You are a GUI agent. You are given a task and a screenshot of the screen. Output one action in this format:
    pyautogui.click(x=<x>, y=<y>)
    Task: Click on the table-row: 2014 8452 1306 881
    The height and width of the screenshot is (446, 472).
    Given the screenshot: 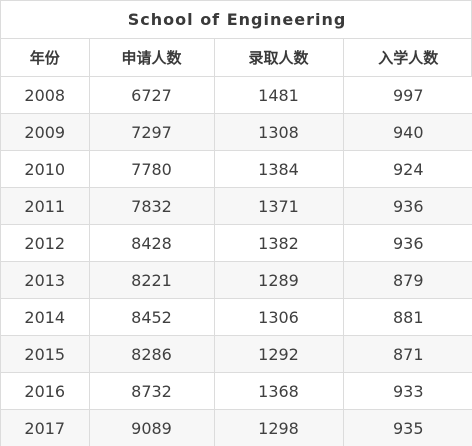 What is the action you would take?
    pyautogui.click(x=236, y=317)
    